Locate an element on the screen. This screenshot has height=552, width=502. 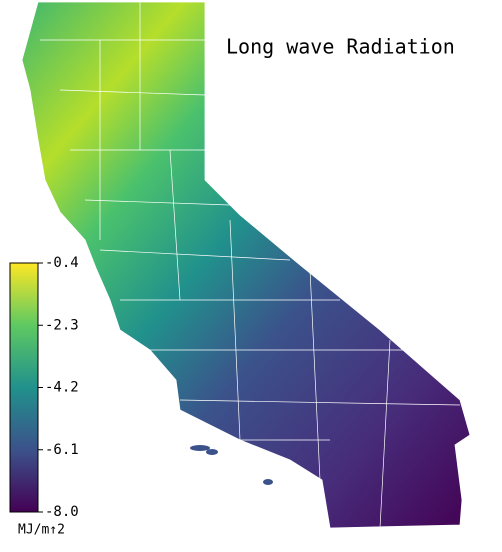
colorbar-label: MJ/m↑2 is located at coordinates (41, 530).